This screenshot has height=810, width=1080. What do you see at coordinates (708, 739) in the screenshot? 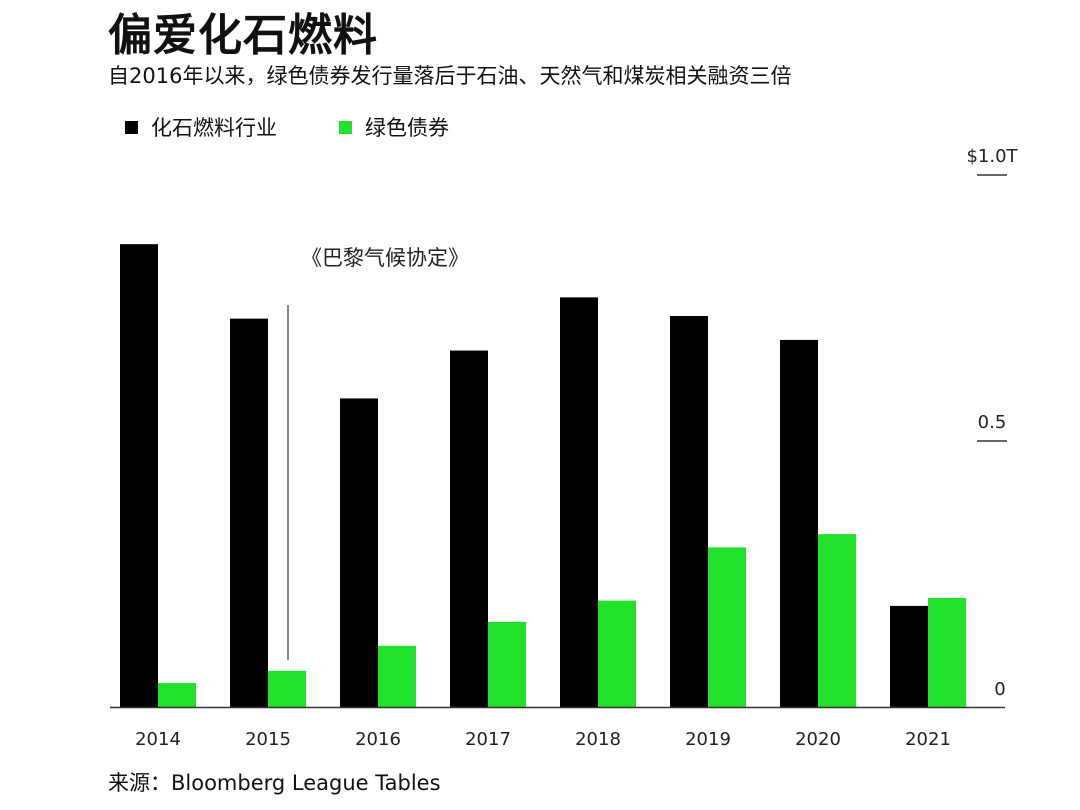
I see `x-tick-label-2019: 2019` at bounding box center [708, 739].